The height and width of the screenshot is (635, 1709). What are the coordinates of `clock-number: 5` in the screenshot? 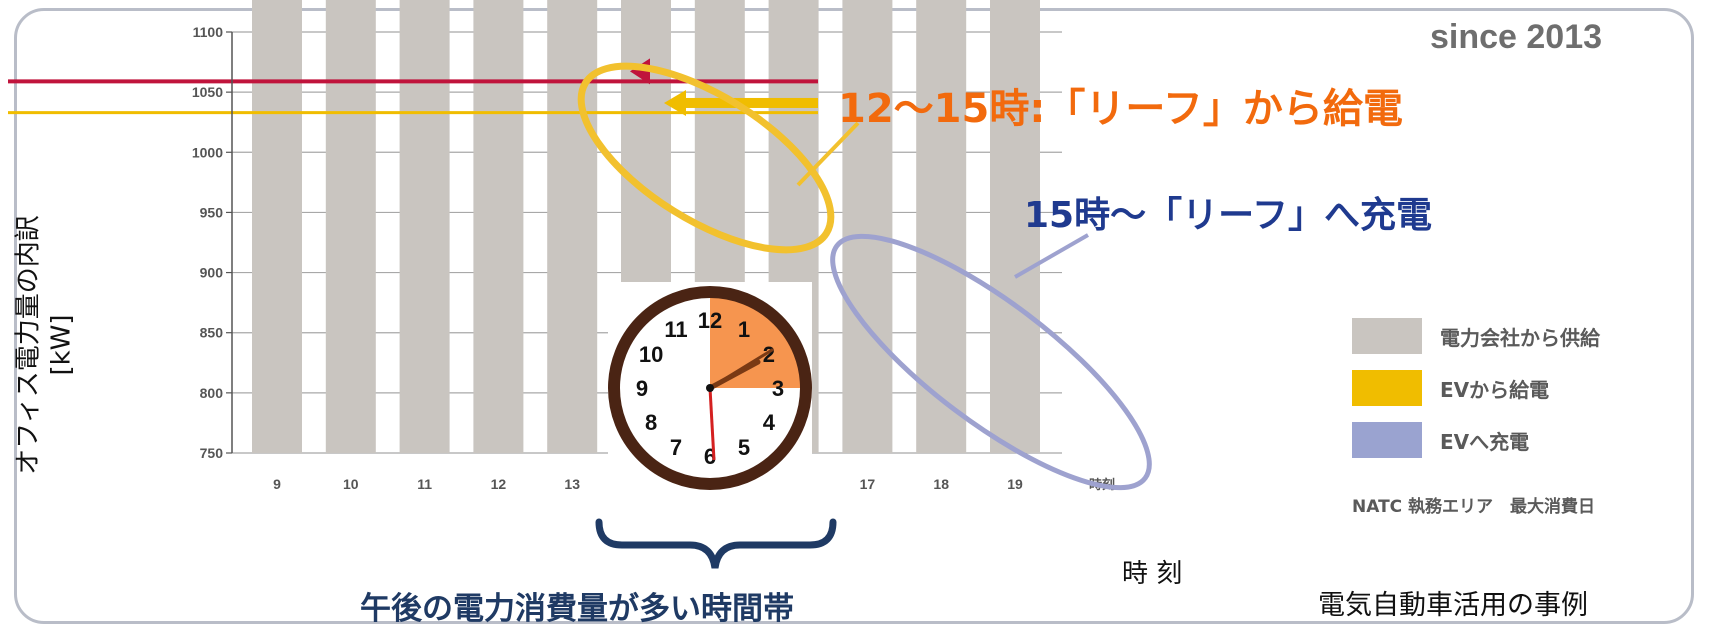 It's located at (744, 447).